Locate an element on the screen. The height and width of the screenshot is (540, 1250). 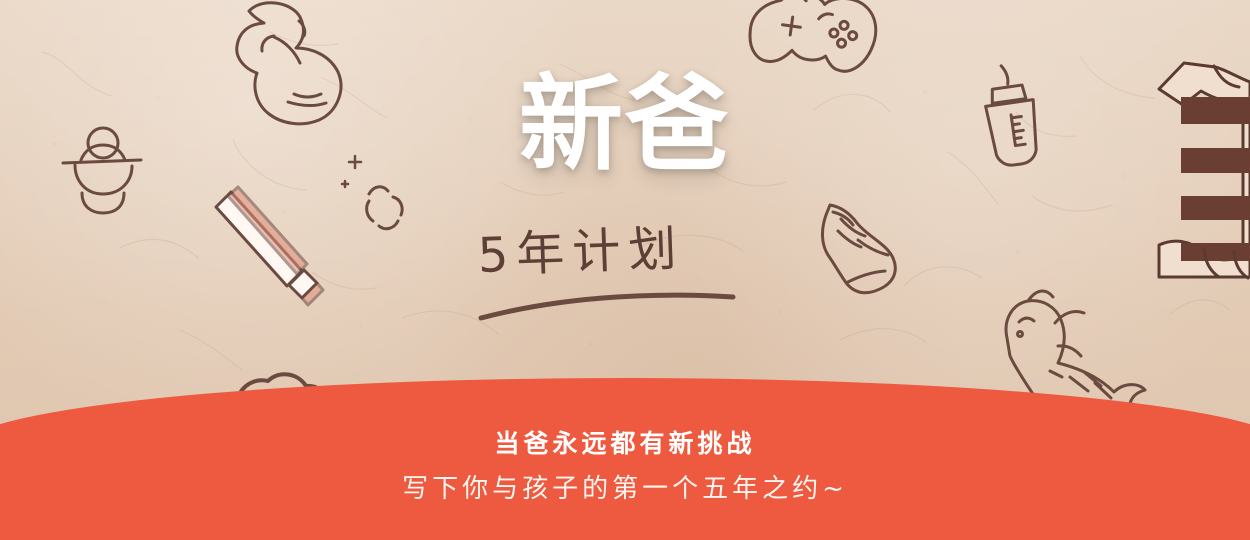
caption-line-1: 当爸永远都有新挑战 is located at coordinates (625, 442).